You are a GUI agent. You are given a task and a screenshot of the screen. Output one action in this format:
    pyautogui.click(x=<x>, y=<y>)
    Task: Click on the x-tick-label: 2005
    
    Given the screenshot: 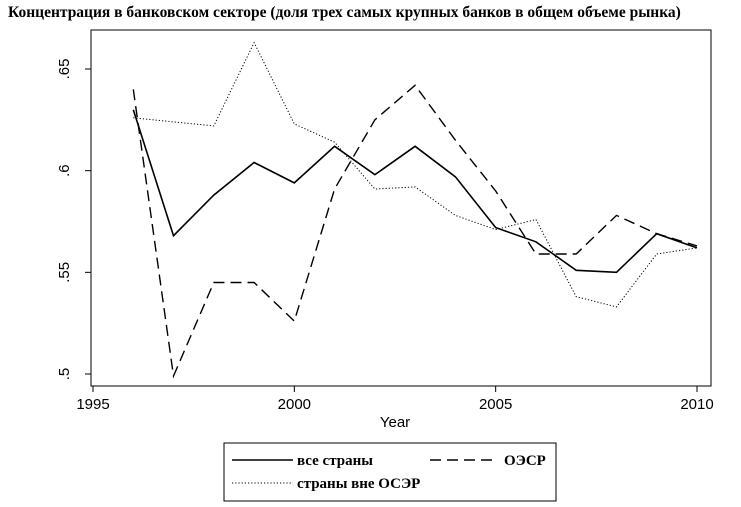 What is the action you would take?
    pyautogui.click(x=495, y=404)
    